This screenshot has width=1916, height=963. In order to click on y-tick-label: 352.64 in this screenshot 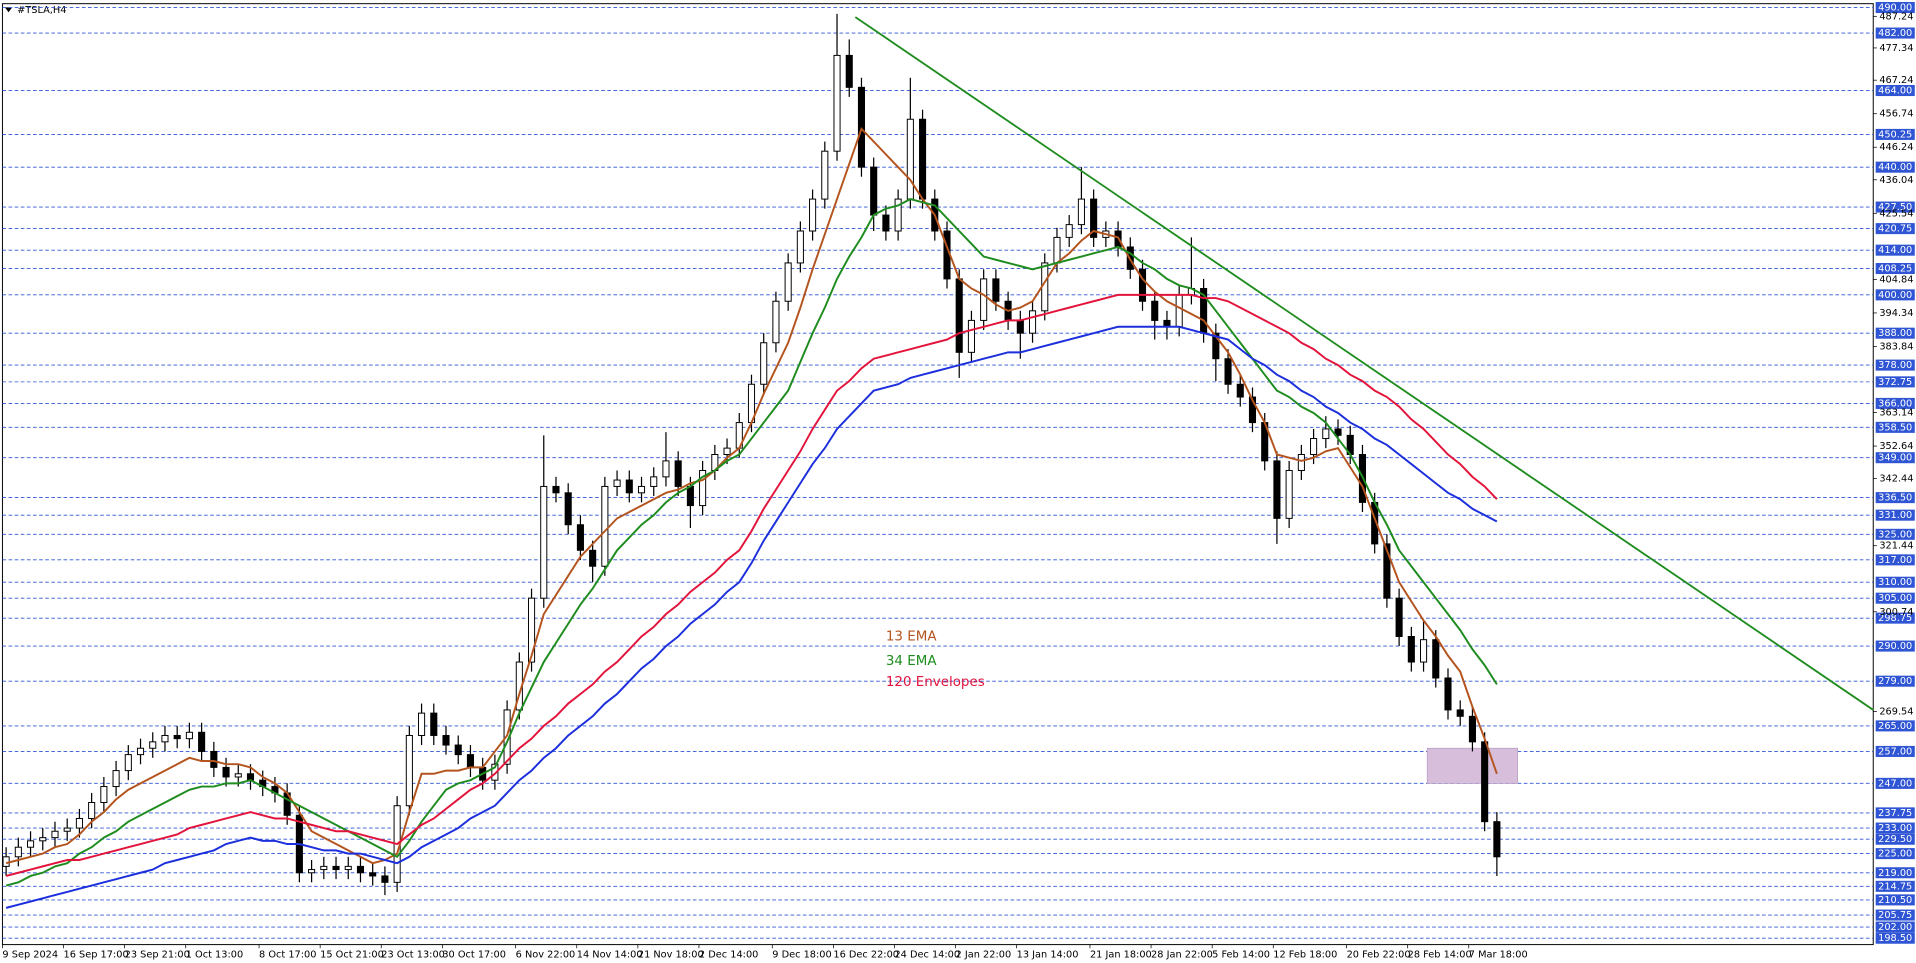, I will do `click(1896, 446)`.